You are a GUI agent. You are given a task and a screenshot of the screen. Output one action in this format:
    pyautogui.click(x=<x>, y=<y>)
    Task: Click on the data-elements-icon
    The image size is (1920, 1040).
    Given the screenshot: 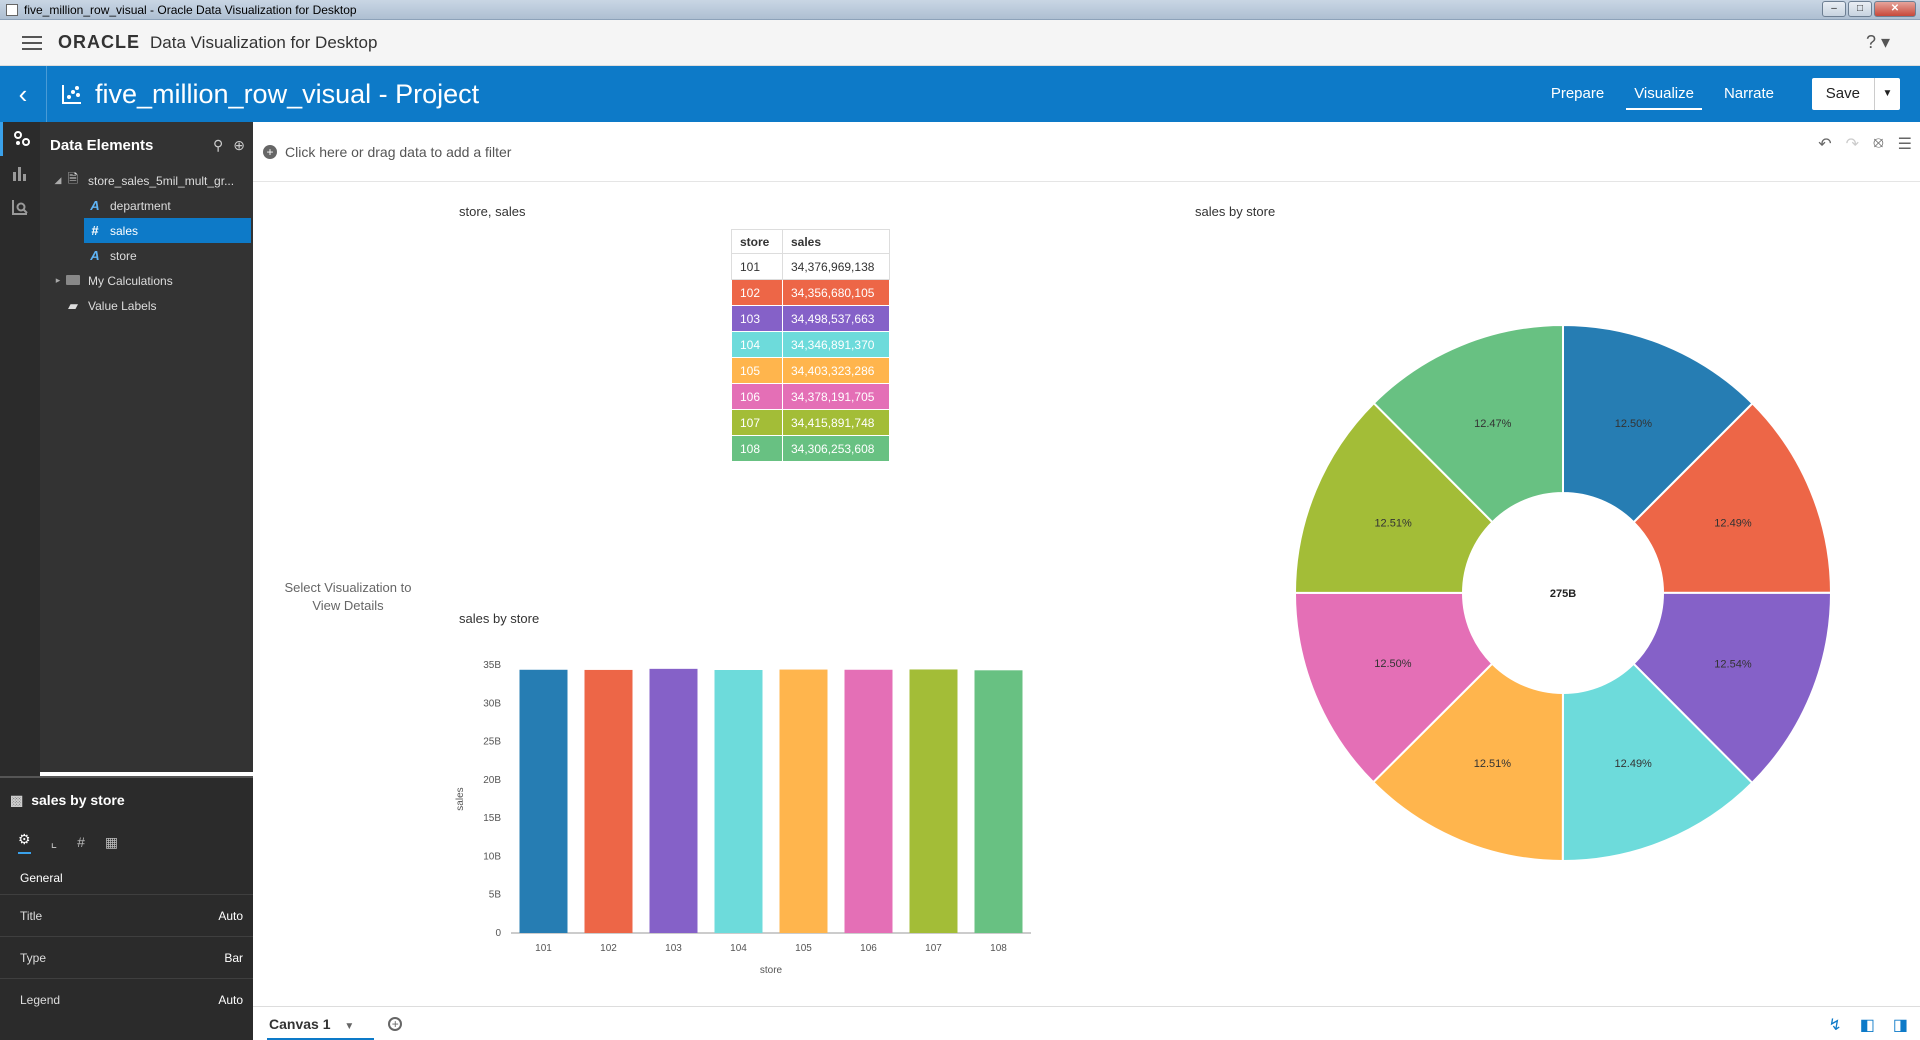 What is the action you would take?
    pyautogui.click(x=20, y=139)
    